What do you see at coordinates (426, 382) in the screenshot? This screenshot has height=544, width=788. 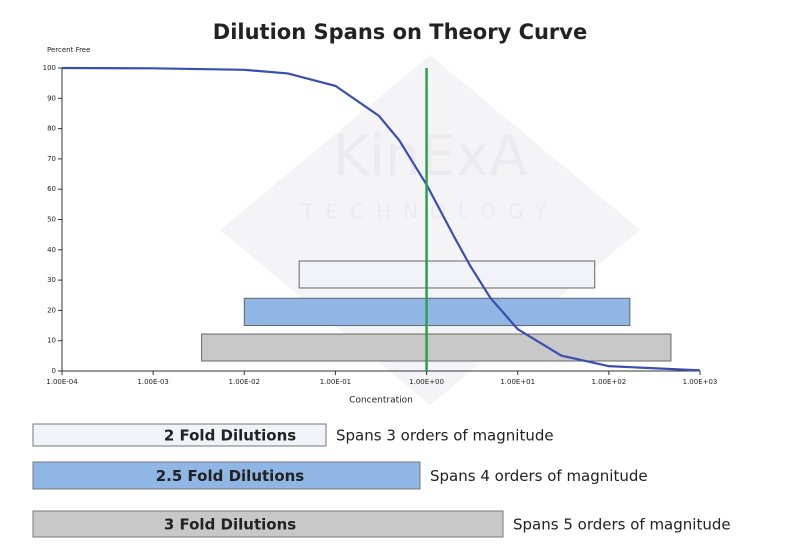 I see `x-tick-label: 1.00E+00` at bounding box center [426, 382].